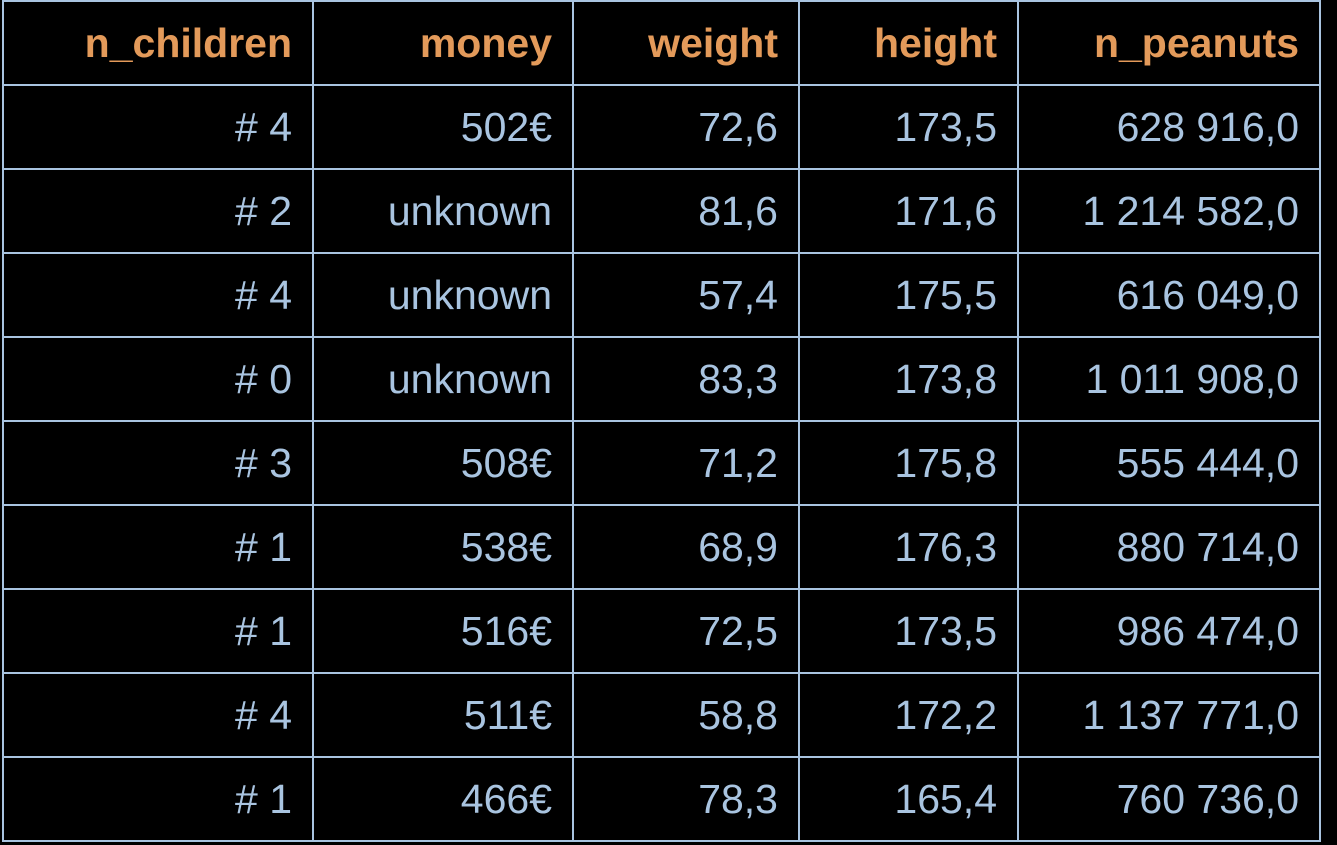 This screenshot has height=845, width=1337. I want to click on table-row: # 3 508€ 71,2 175,8 555 444,0, so click(661, 463).